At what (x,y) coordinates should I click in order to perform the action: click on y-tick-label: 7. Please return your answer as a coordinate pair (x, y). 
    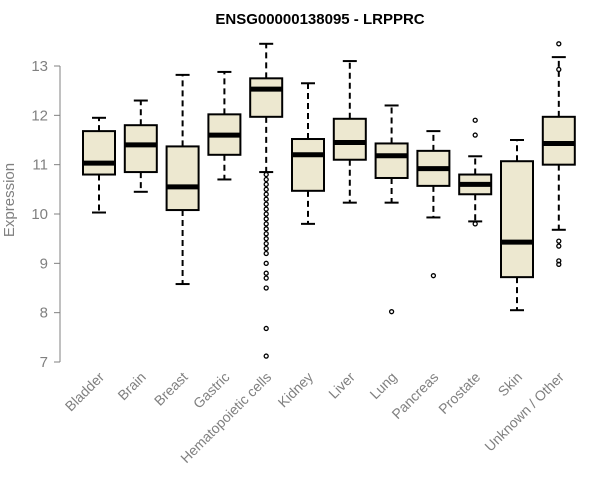
    Looking at the image, I should click on (44, 362).